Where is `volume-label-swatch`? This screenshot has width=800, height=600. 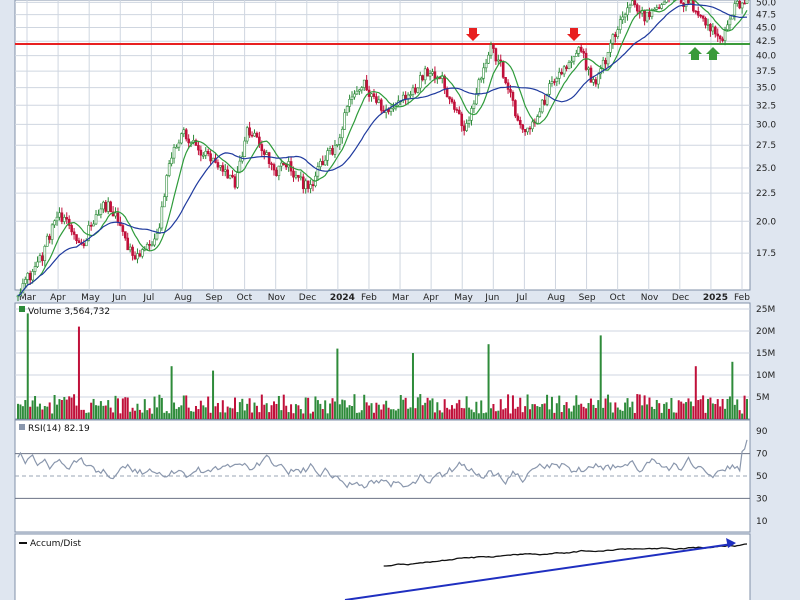 volume-label-swatch is located at coordinates (22, 309).